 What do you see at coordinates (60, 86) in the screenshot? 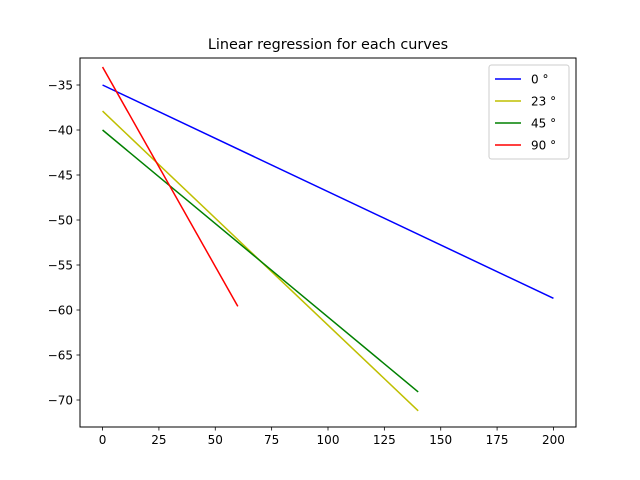
I see `y-tick-label-0: −35` at bounding box center [60, 86].